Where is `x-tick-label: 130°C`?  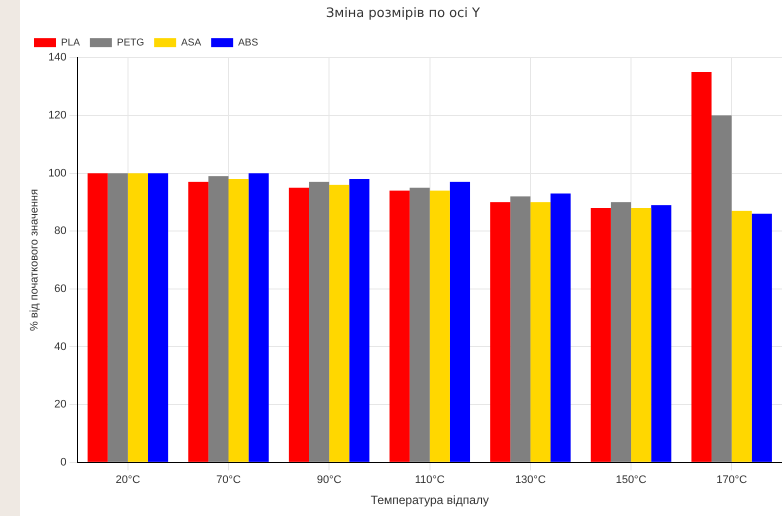 x-tick-label: 130°C is located at coordinates (530, 480).